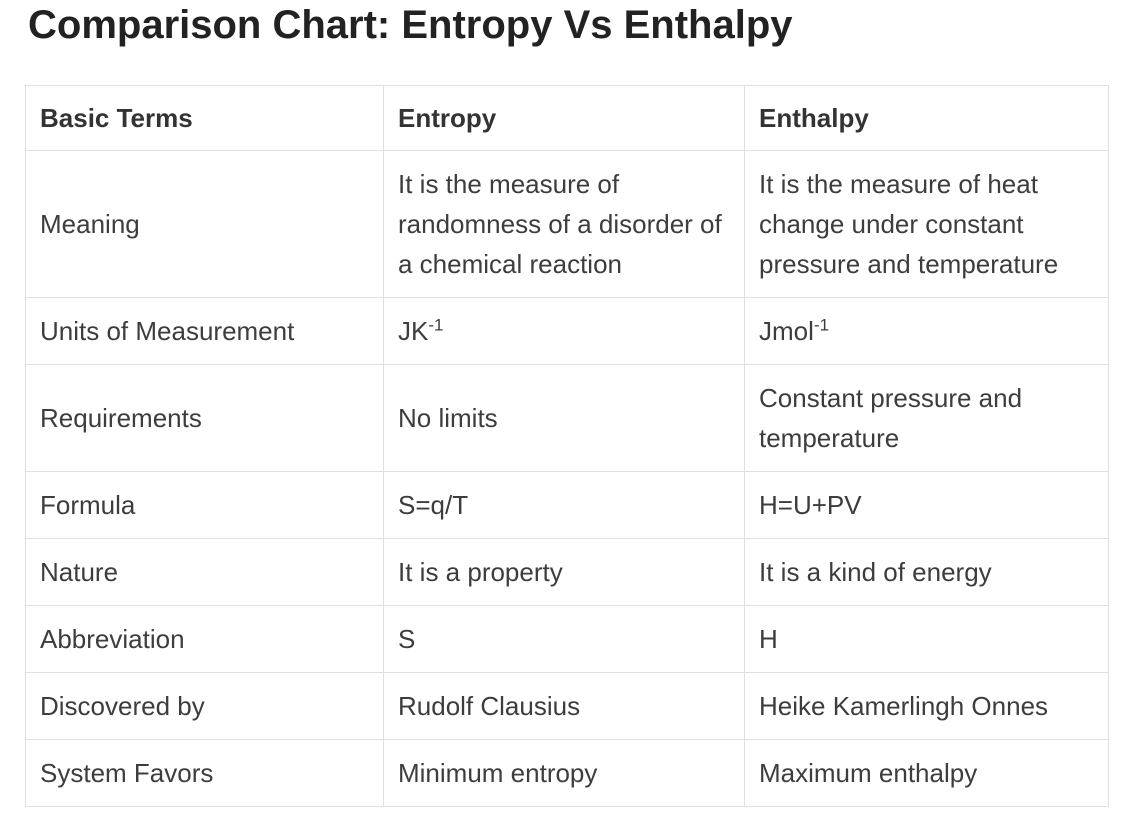 This screenshot has width=1121, height=820. I want to click on entropy-cell: No limits, so click(564, 418).